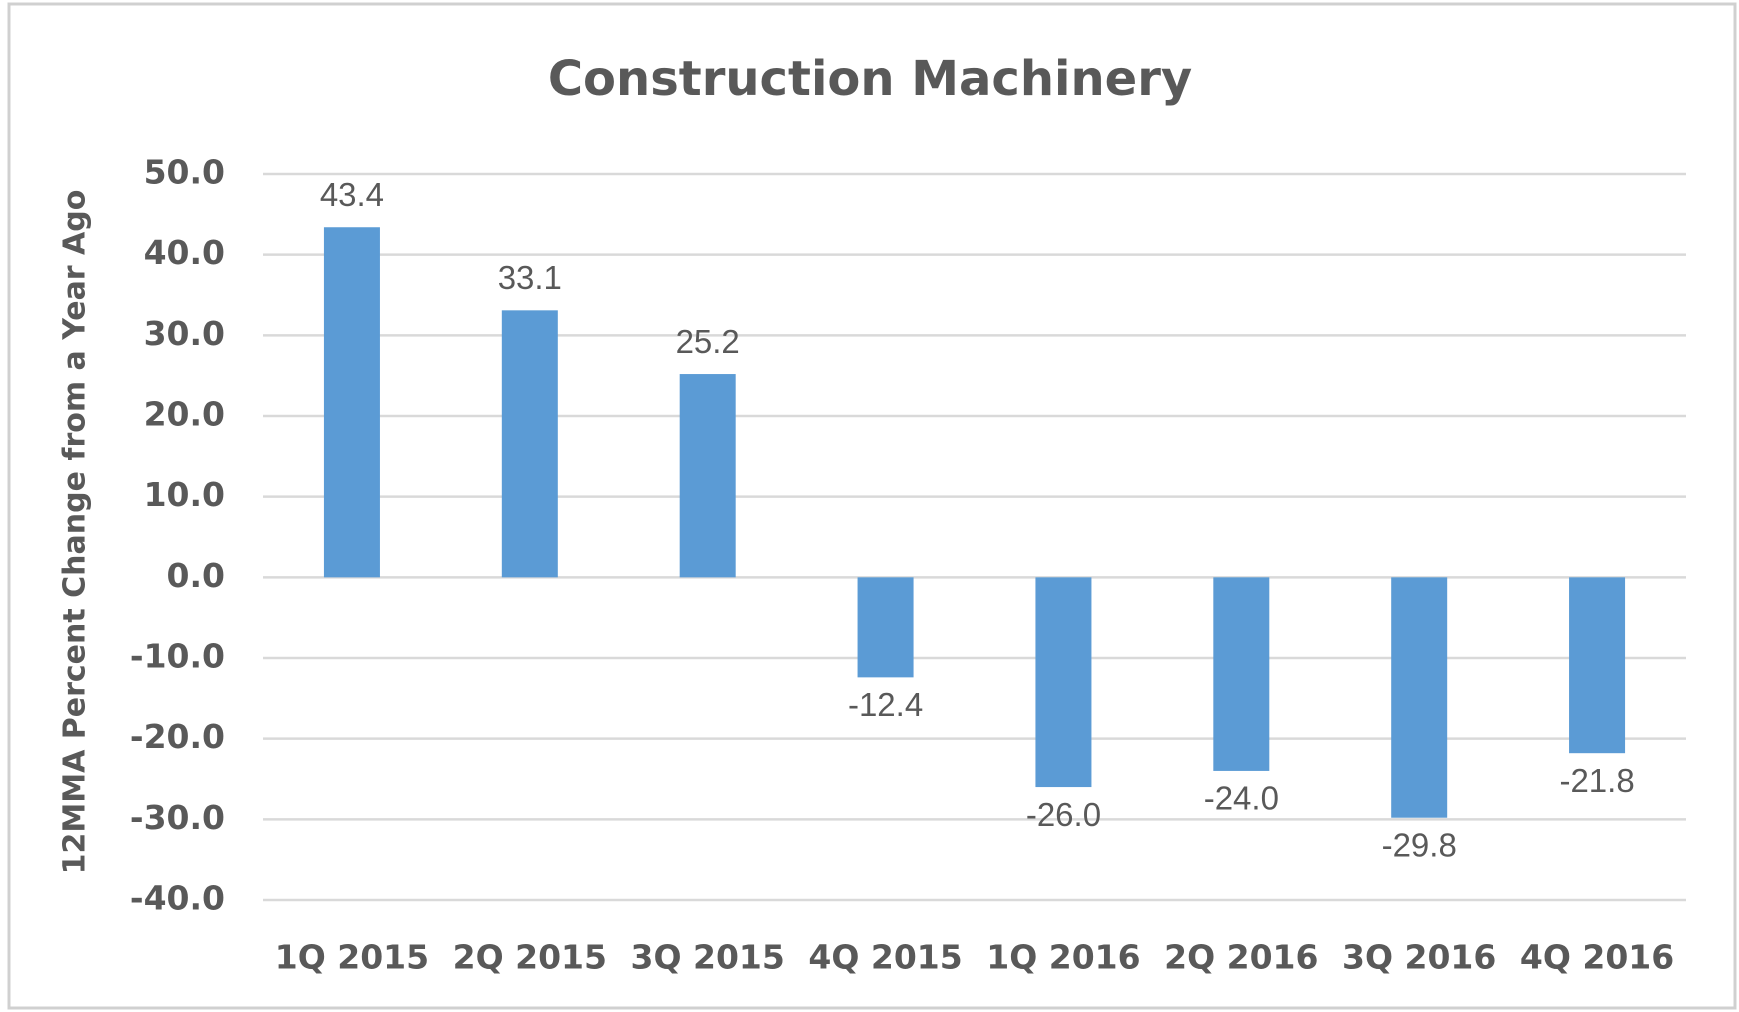 The width and height of the screenshot is (1739, 1012). Describe the element at coordinates (1597, 957) in the screenshot. I see `x-tick-label: 4Q 2016` at that location.